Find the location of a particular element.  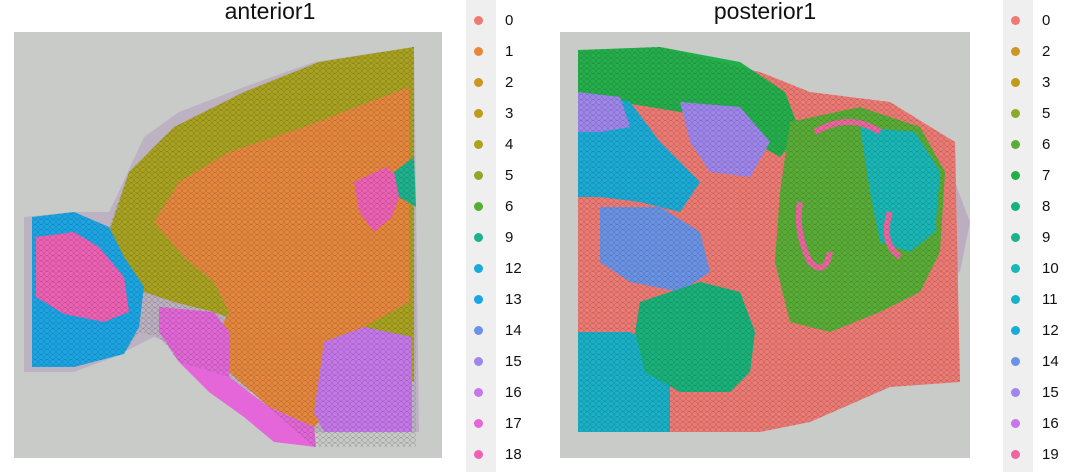

legend-posterior: 0 2 3 5 6 7 8 9 10 11 12 14 15 16 19 is located at coordinates (1031, 236).